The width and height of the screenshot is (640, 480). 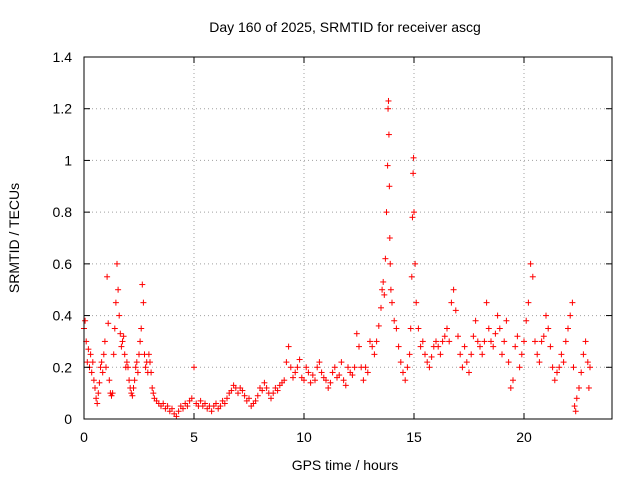 What do you see at coordinates (414, 437) in the screenshot?
I see `x-tick-label: 15` at bounding box center [414, 437].